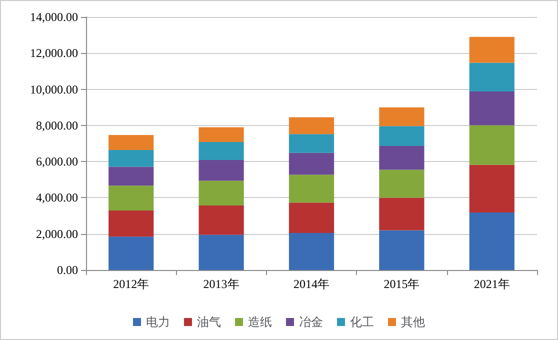 This screenshot has height=340, width=558. Describe the element at coordinates (312, 284) in the screenshot. I see `x-tick-label: 2014年` at that location.